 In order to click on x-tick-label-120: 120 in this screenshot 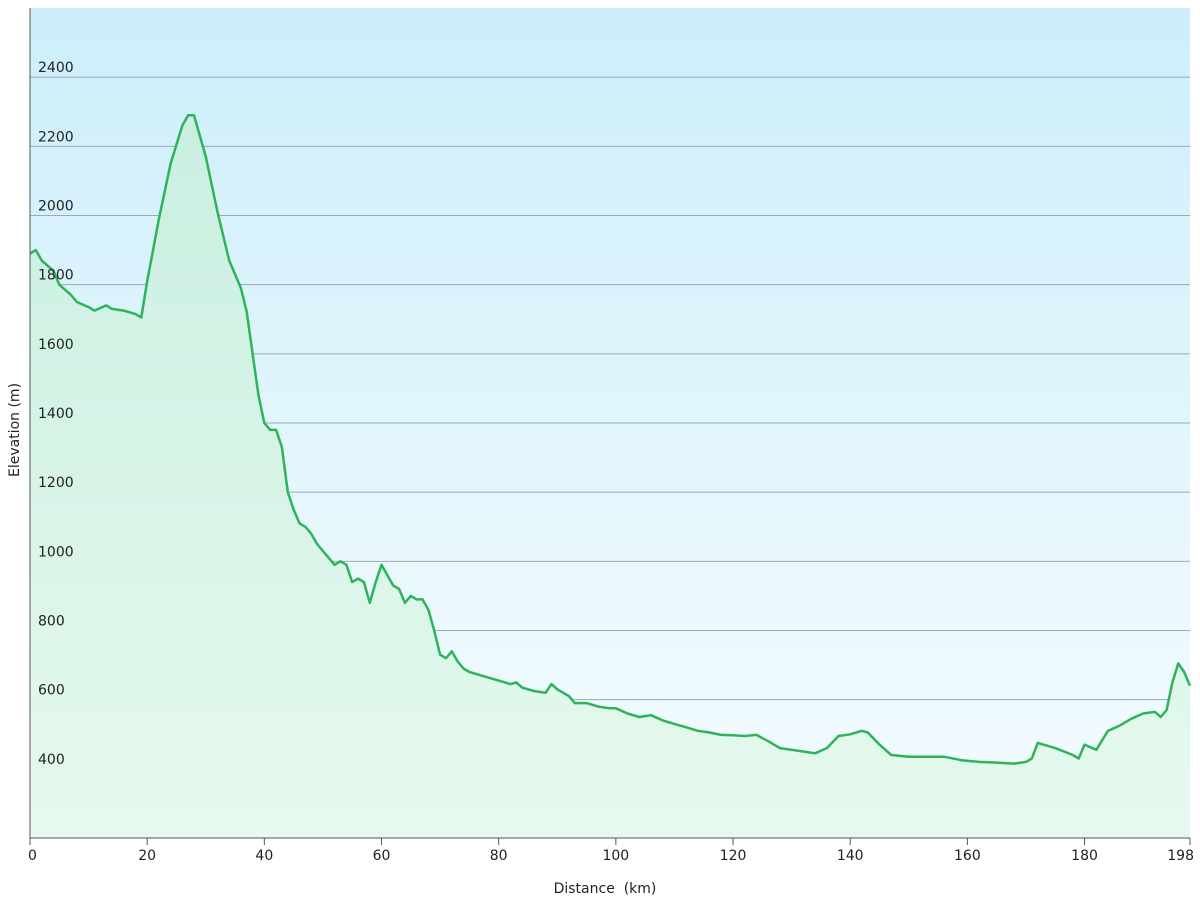, I will do `click(733, 856)`.